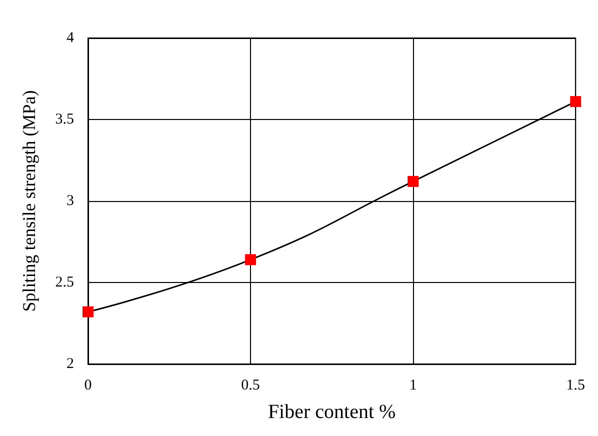 The image size is (598, 436). Describe the element at coordinates (64, 120) in the screenshot. I see `y-tick-label: 3.5` at that location.